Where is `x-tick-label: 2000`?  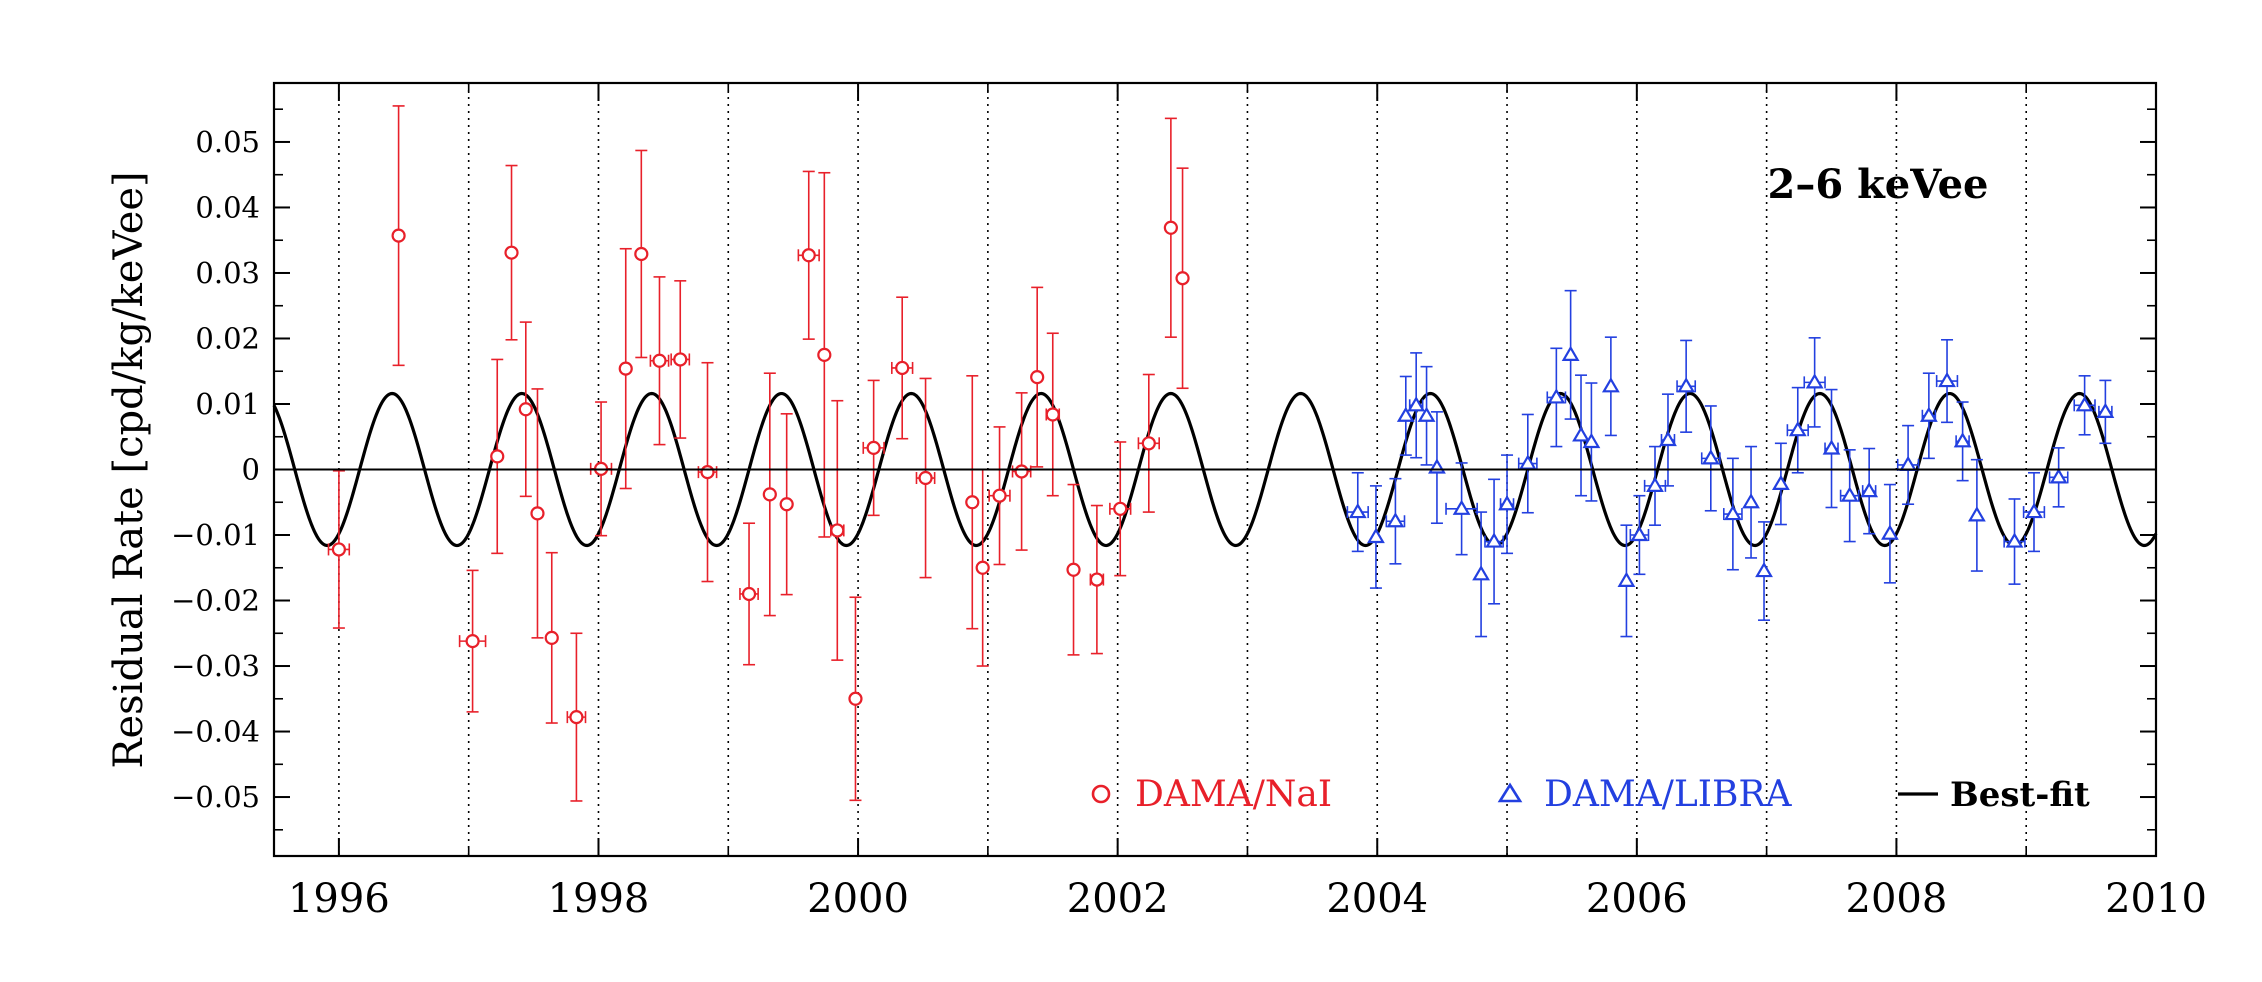 x-tick-label: 2000 is located at coordinates (858, 899).